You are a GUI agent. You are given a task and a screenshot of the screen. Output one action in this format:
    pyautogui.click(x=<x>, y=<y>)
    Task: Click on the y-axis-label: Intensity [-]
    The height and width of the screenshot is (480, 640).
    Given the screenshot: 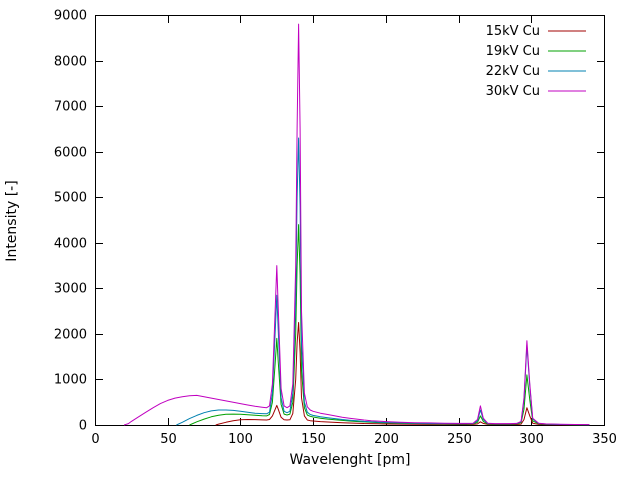 What is the action you would take?
    pyautogui.click(x=12, y=221)
    